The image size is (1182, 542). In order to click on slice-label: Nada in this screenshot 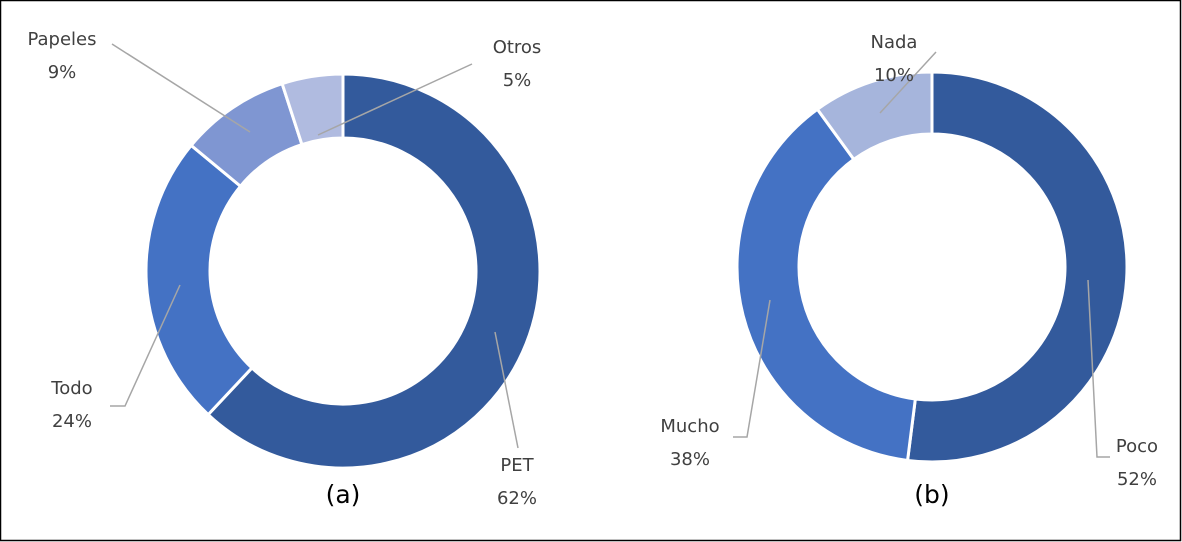, I will do `click(894, 42)`.